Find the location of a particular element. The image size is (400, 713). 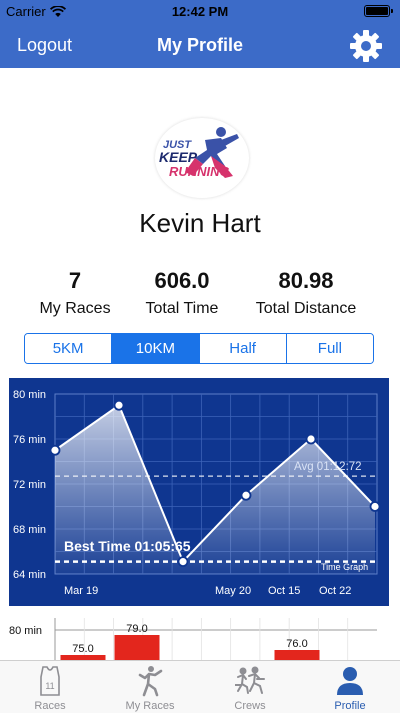

tab-crews: Crews is located at coordinates (250, 687).